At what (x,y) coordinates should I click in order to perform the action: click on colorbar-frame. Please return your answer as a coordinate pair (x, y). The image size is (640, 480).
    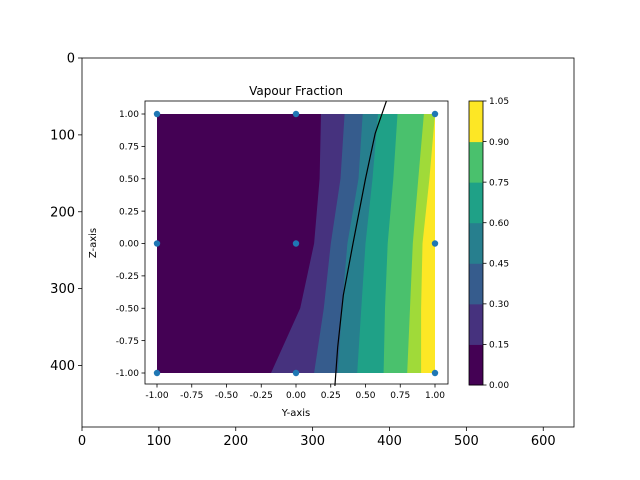
    Looking at the image, I should click on (476, 243).